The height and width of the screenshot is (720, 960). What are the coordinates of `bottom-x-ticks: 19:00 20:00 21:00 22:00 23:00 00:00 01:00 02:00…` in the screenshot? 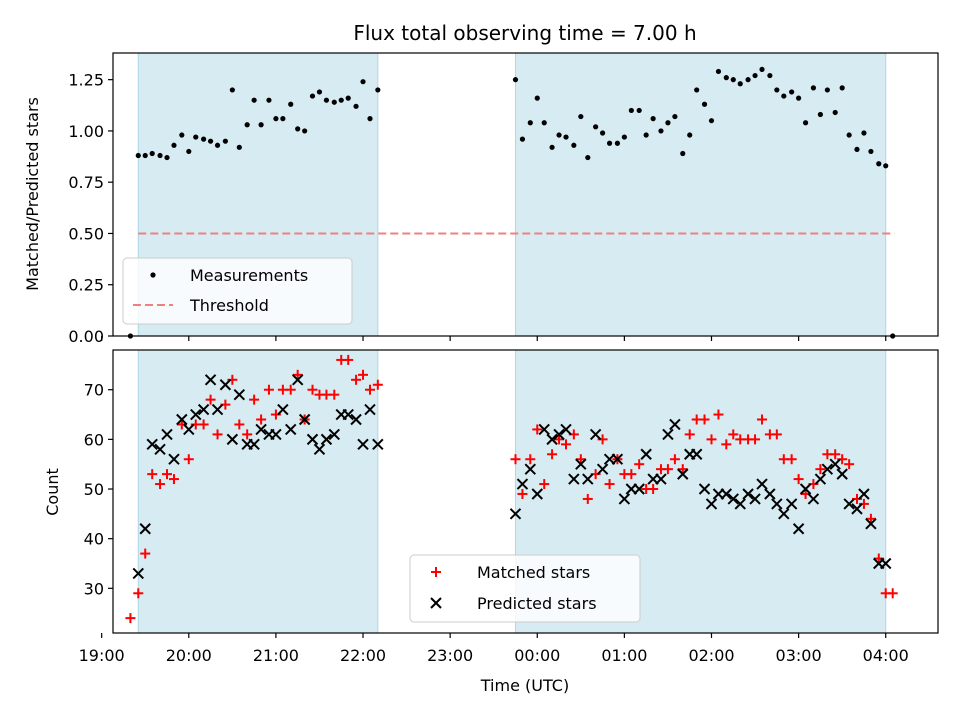 It's located at (494, 649).